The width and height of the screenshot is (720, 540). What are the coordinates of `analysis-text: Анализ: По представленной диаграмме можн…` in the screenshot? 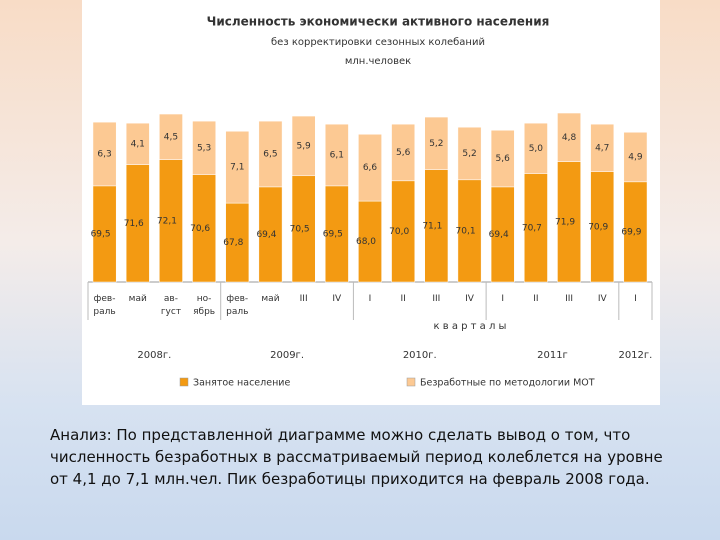 It's located at (356, 457).